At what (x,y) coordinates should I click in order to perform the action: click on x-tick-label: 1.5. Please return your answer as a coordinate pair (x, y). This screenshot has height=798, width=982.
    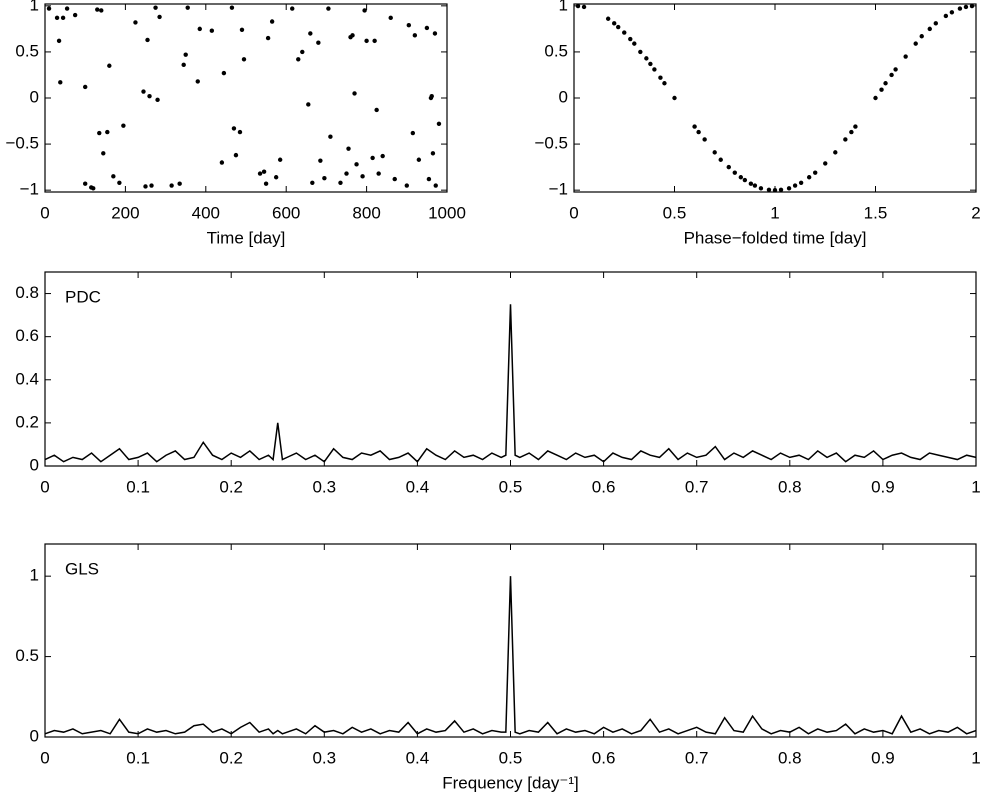
    Looking at the image, I should click on (876, 212).